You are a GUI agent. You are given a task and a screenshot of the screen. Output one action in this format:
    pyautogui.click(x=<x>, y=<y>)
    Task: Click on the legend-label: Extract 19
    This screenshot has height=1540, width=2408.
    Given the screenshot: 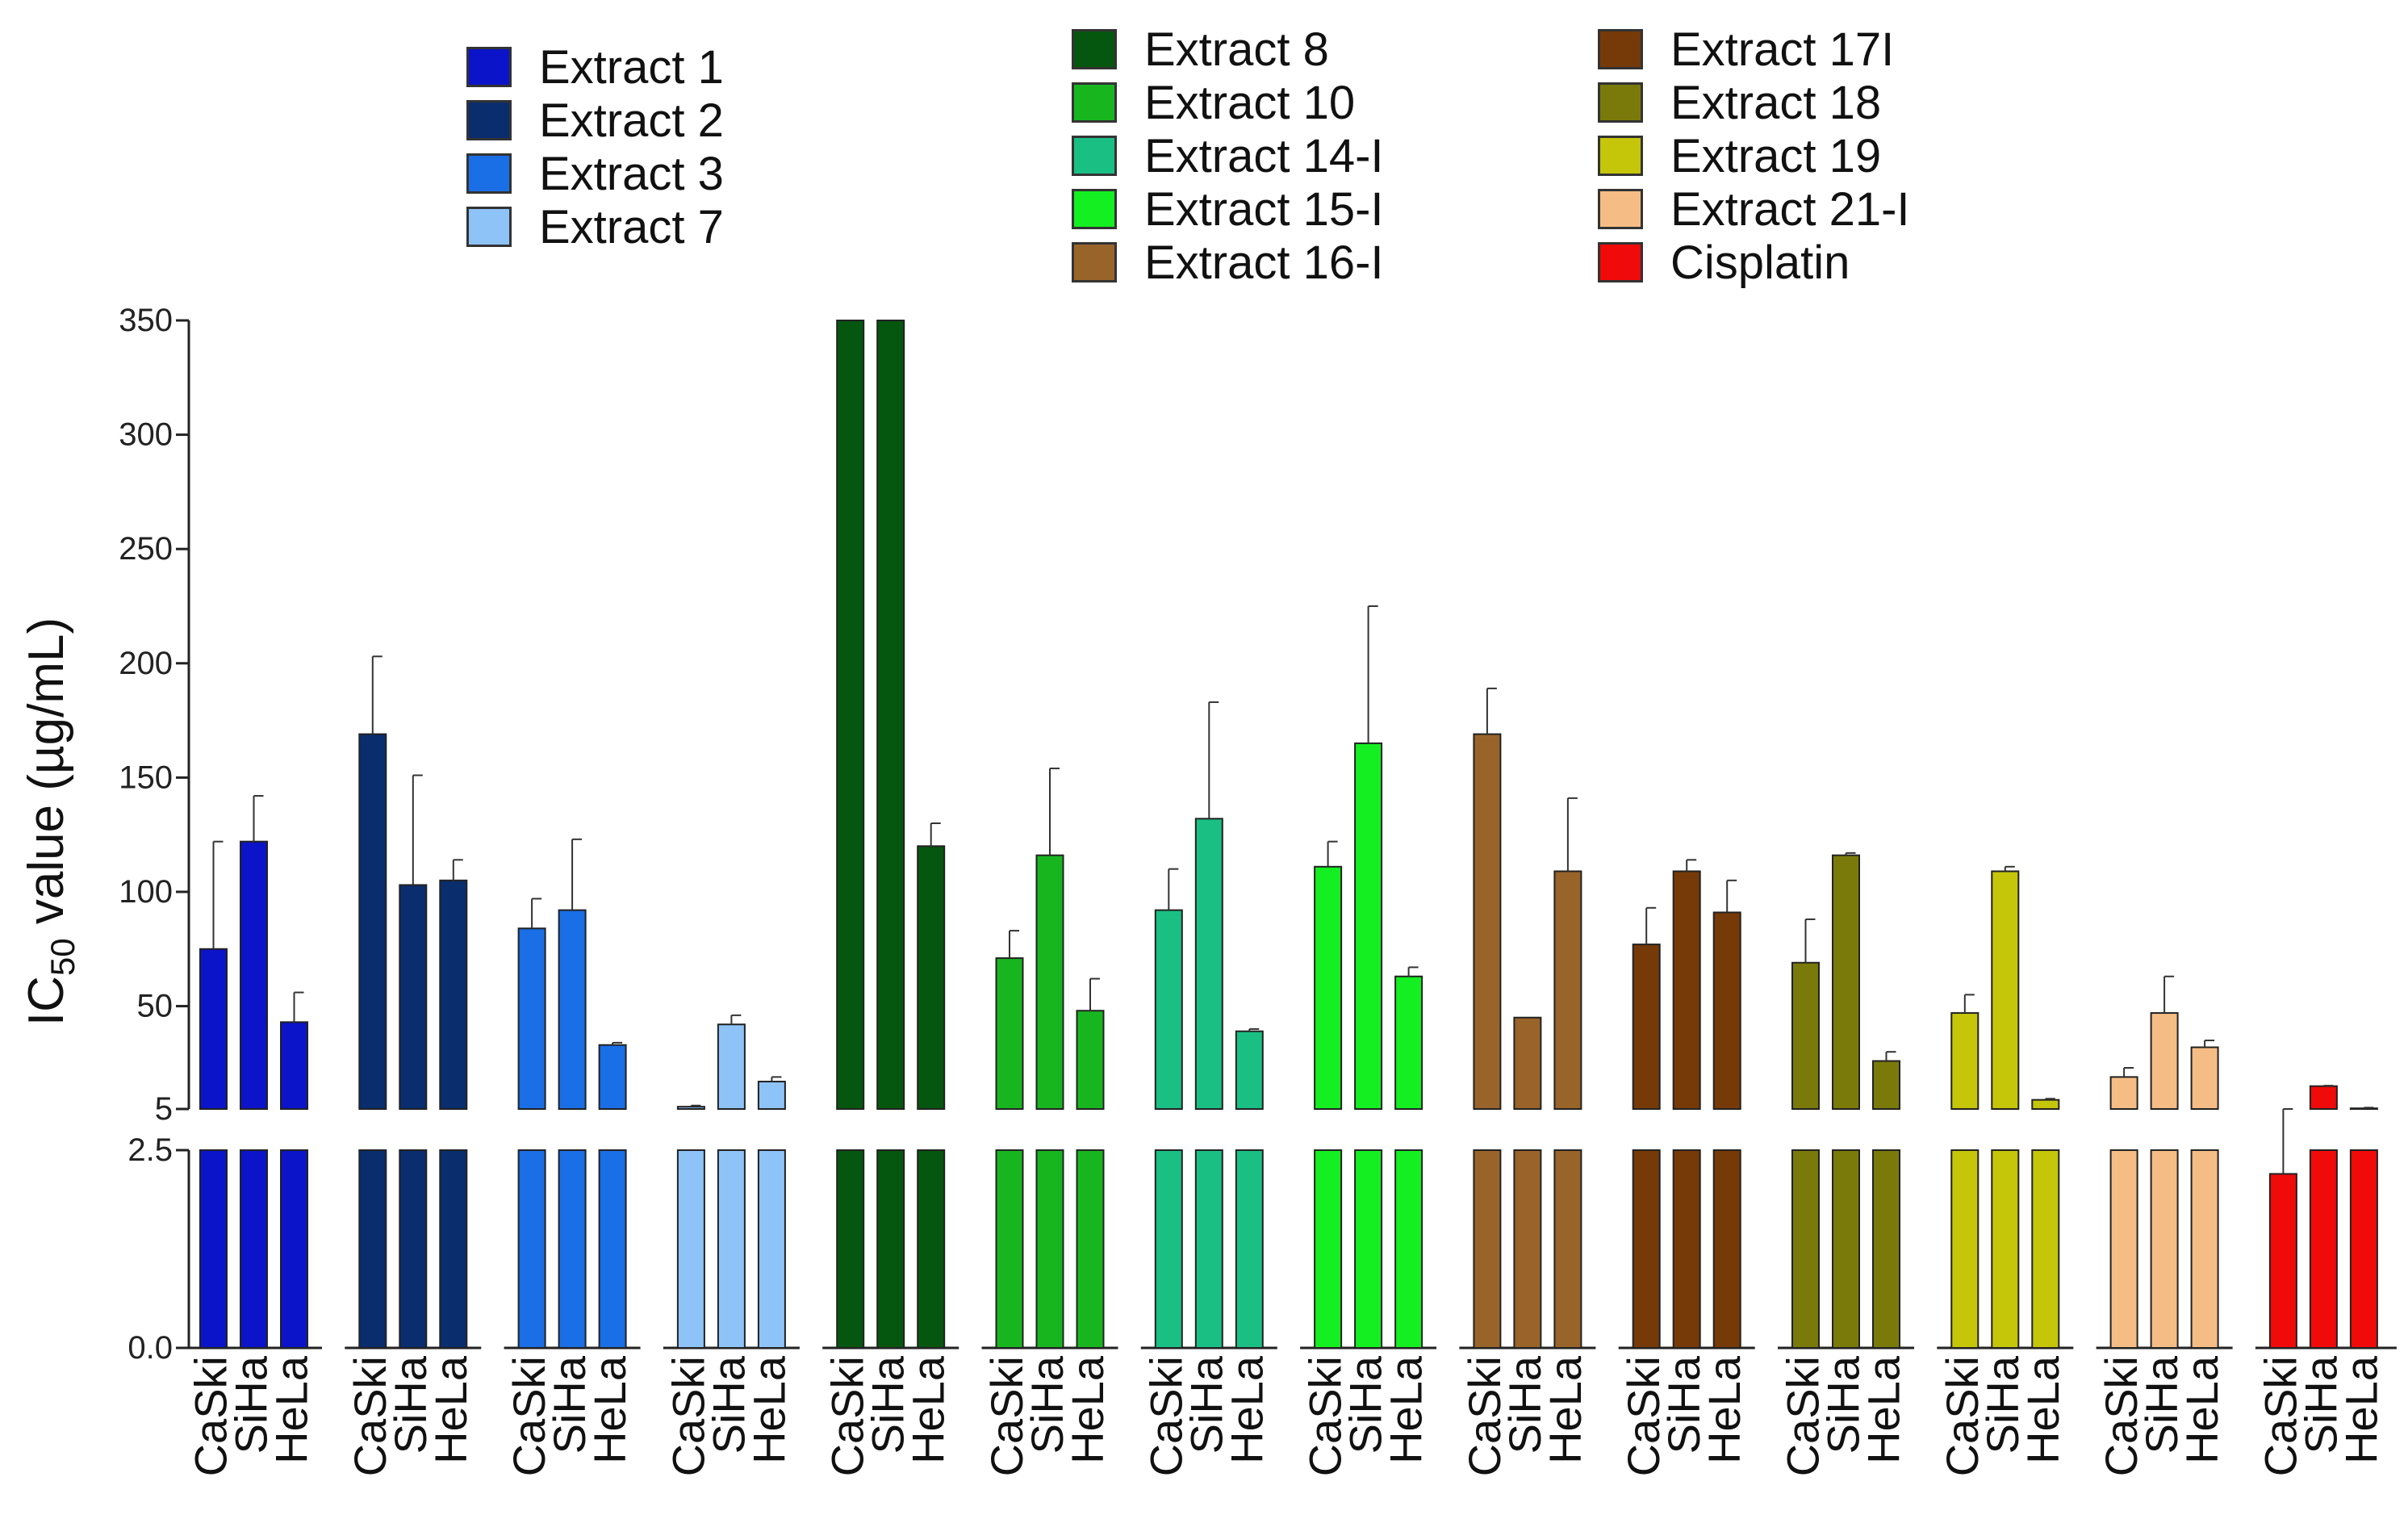 What is the action you would take?
    pyautogui.click(x=1776, y=155)
    